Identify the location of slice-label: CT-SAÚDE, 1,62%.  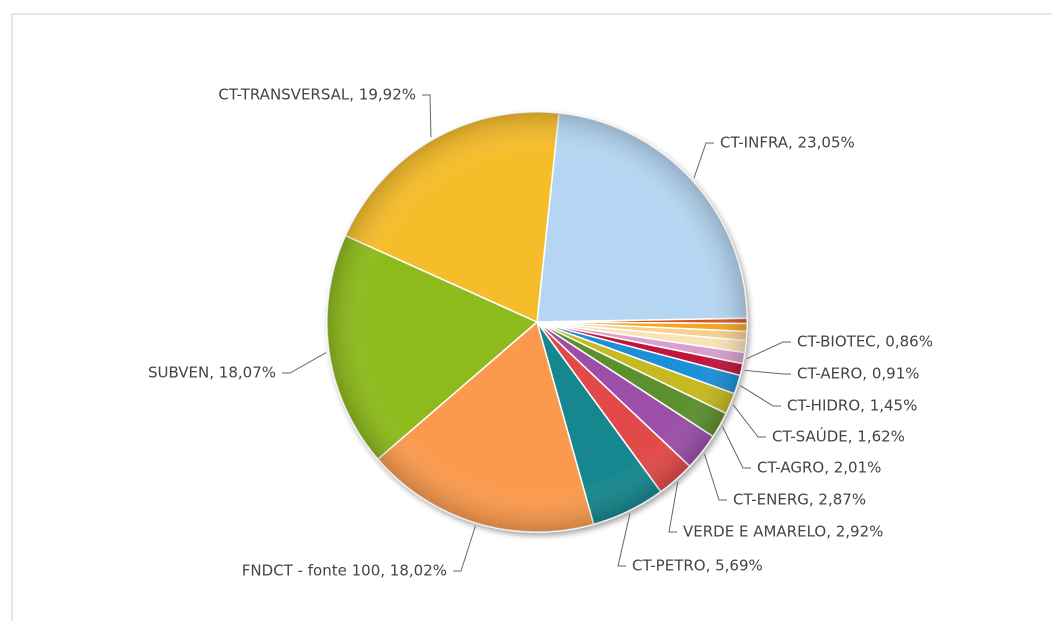
(838, 436).